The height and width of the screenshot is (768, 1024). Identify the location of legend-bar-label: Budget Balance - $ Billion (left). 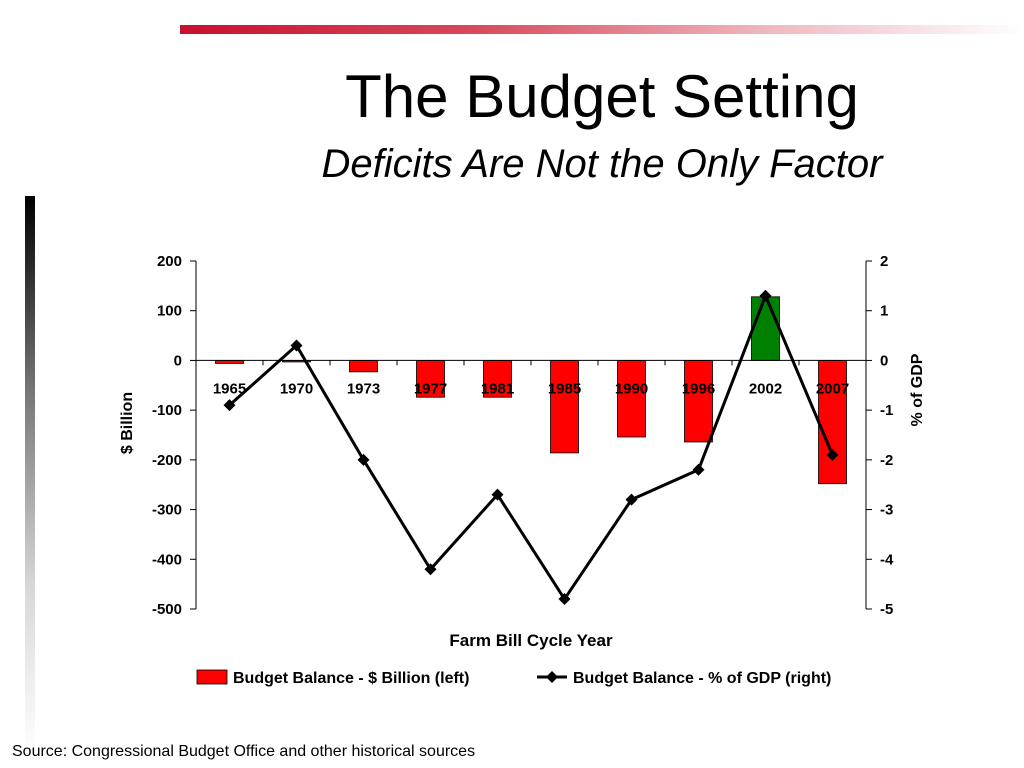
(351, 678).